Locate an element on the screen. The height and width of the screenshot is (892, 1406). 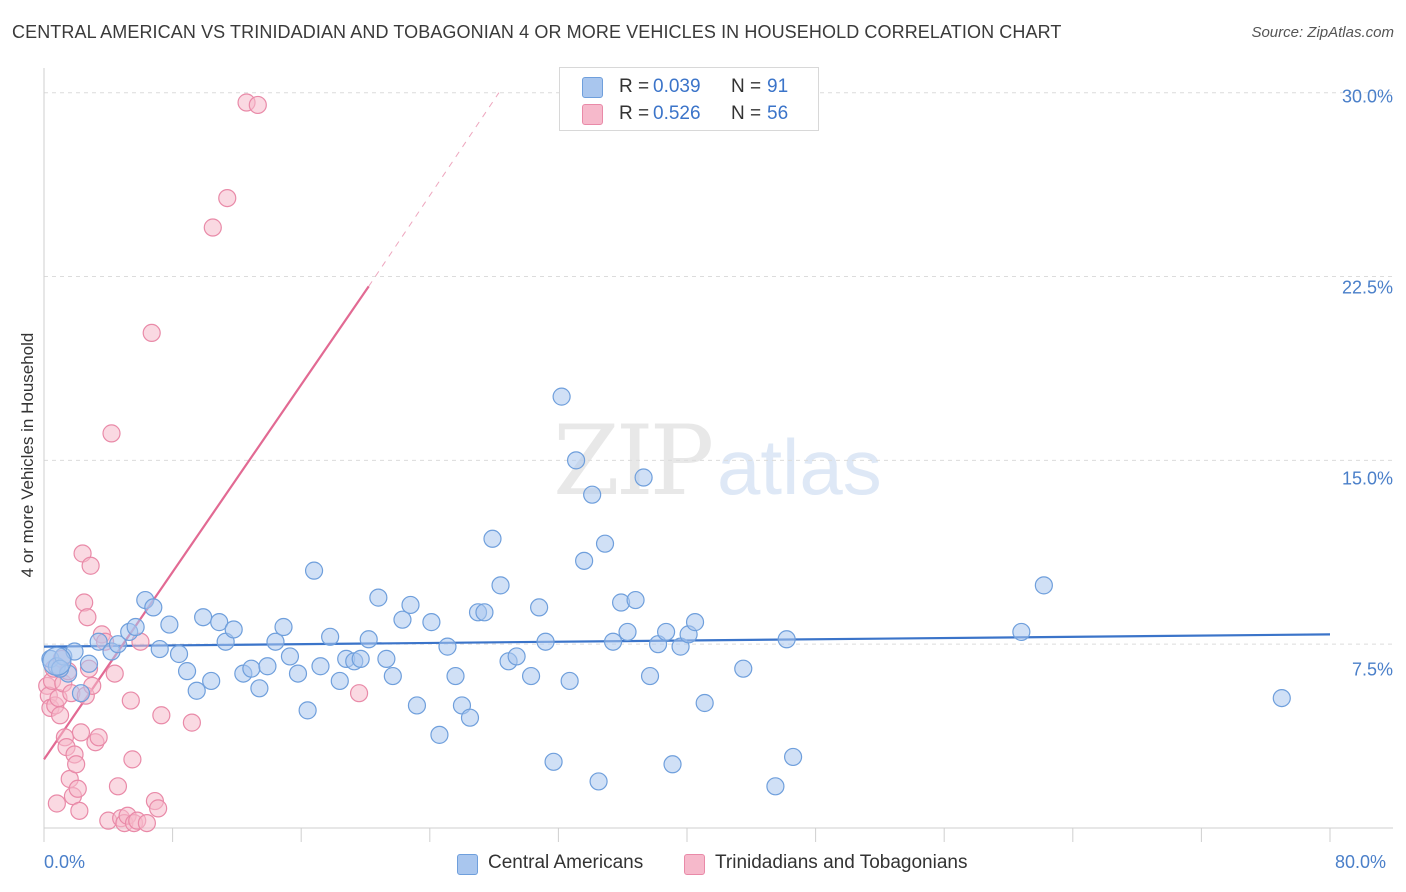
y-axis-label: 4 or more Vehicles in Household is located at coordinates (27, 455).